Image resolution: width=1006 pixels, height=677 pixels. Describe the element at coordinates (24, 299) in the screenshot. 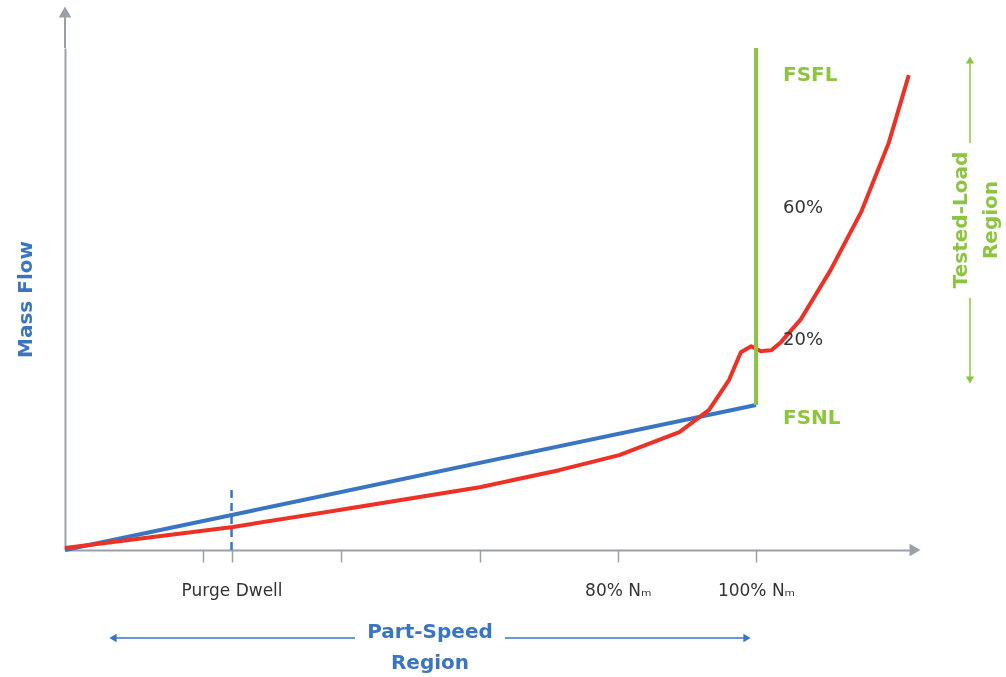

I see `y-axis-title: Mass Flow` at that location.